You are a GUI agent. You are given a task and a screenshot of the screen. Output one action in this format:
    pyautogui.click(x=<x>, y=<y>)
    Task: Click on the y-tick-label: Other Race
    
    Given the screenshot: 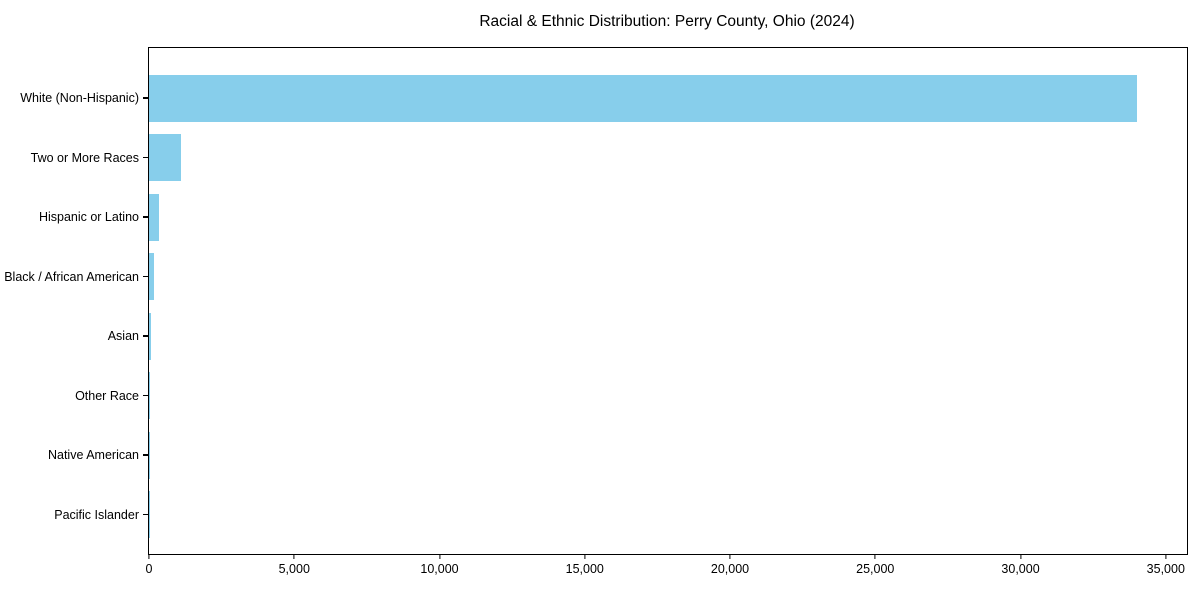 What is the action you would take?
    pyautogui.click(x=107, y=395)
    